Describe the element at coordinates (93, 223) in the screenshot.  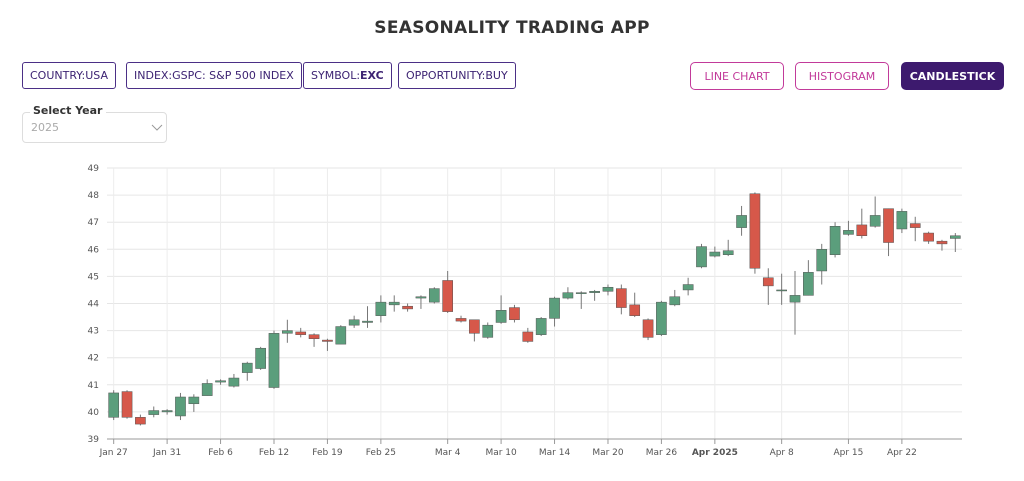
I see `y-tick-label: 47` at that location.